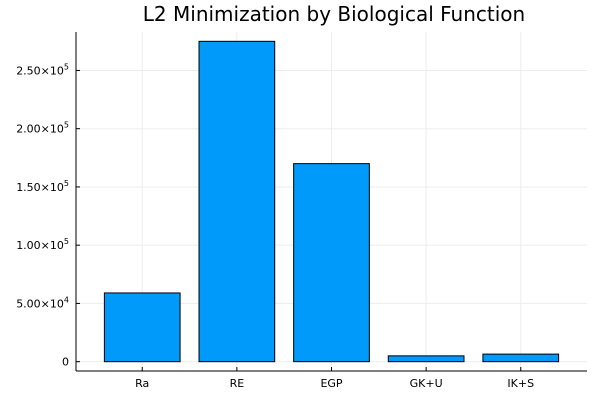 The image size is (600, 404). Describe the element at coordinates (65, 362) in the screenshot. I see `y-tick-label: 0` at that location.